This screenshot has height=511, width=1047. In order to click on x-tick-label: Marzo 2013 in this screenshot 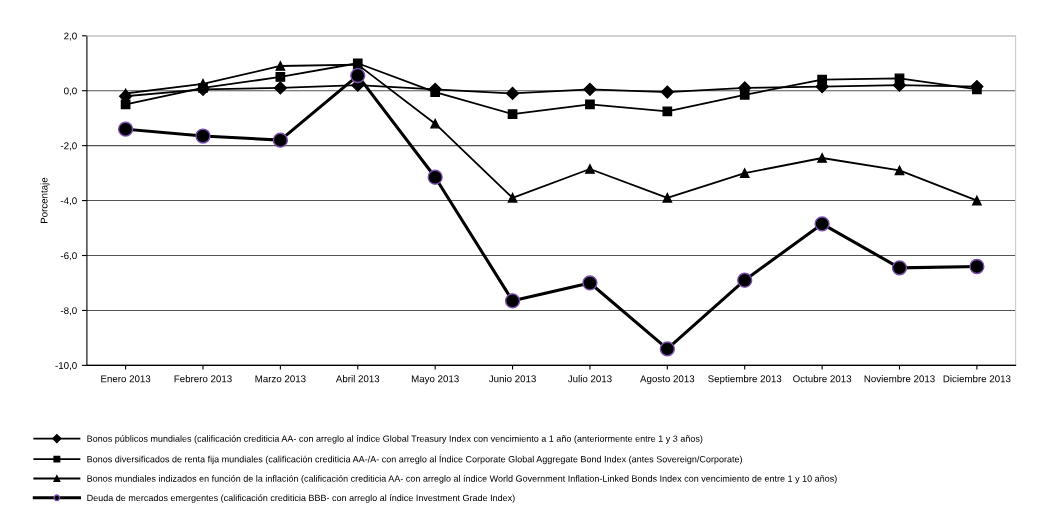, I will do `click(280, 379)`.